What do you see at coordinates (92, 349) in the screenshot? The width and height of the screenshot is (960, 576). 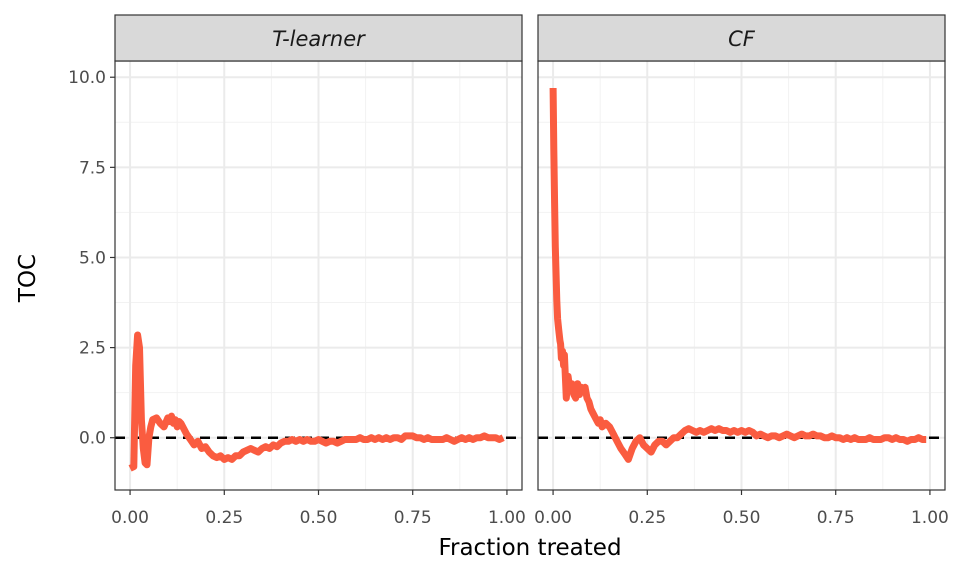 I see `y-tick-label: 2.5` at bounding box center [92, 349].